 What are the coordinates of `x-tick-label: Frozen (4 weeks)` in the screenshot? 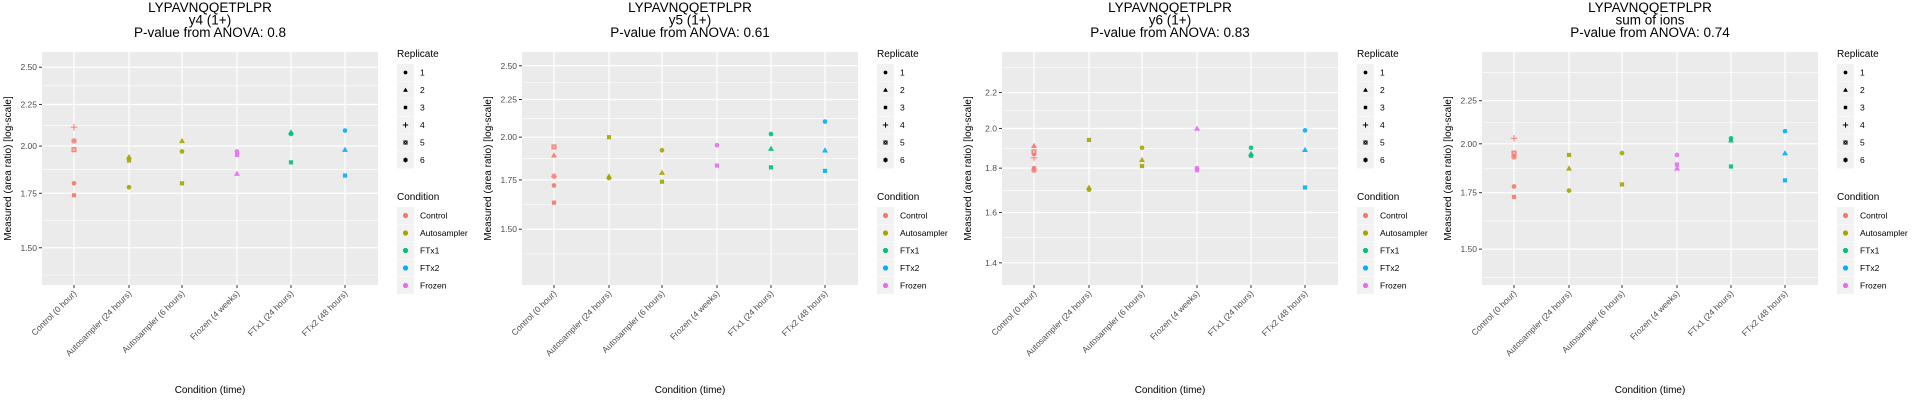 It's located at (1655, 315).